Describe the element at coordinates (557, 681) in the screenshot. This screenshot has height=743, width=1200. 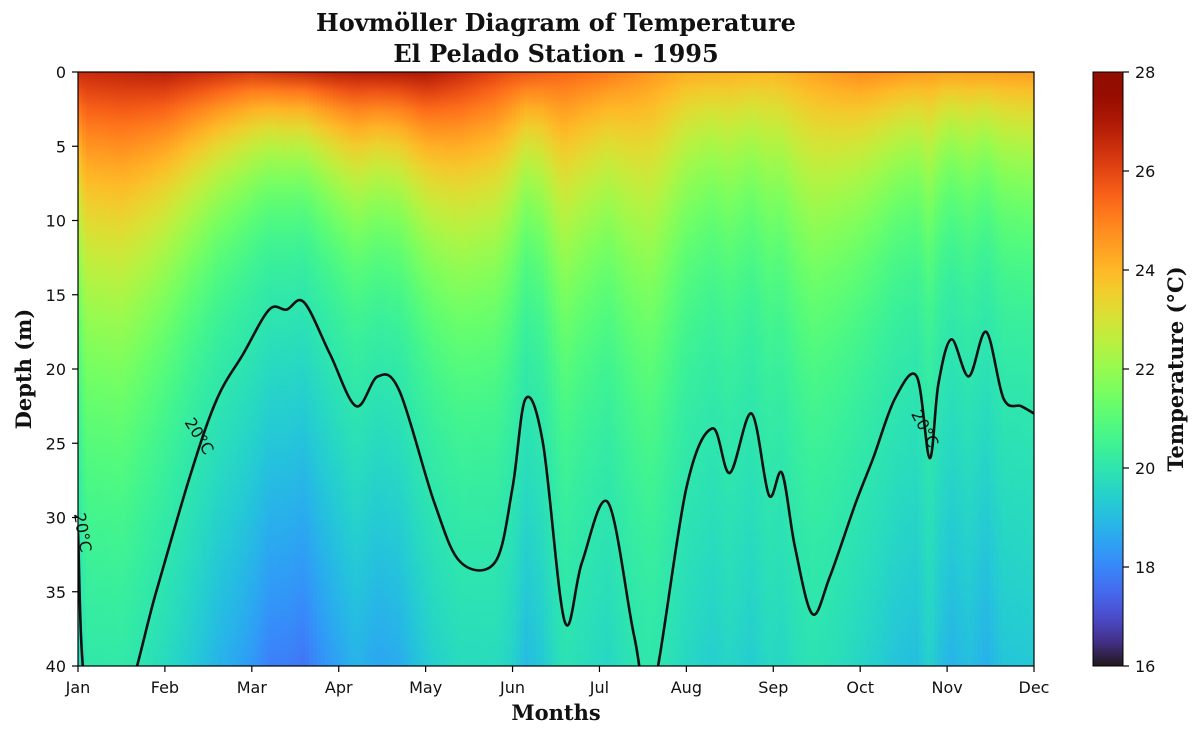
I see `x-axis: Jan Feb Mar Apr May Jun Jul Aug Sep Oct Nov Dec` at that location.